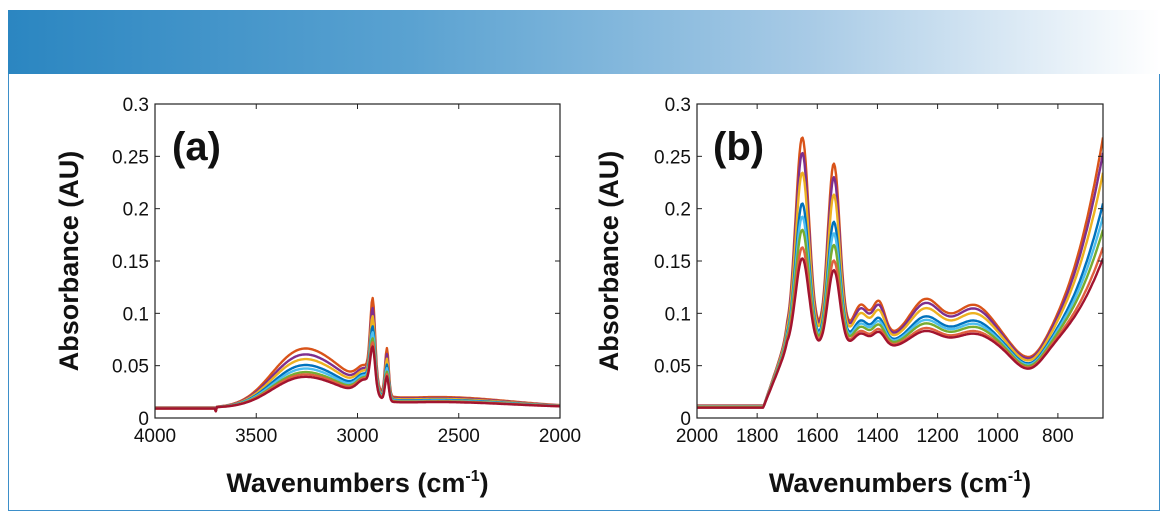 The width and height of the screenshot is (1170, 522). What do you see at coordinates (130, 157) in the screenshot?
I see `panel-a-ytick-label-5: 0.25` at bounding box center [130, 157].